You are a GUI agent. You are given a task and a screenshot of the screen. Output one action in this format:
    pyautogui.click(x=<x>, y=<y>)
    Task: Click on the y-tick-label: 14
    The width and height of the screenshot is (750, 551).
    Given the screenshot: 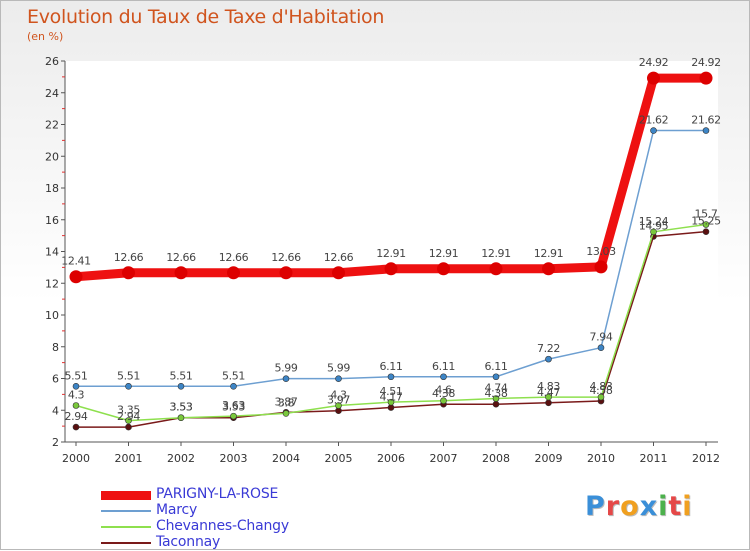 What is the action you would take?
    pyautogui.click(x=52, y=252)
    